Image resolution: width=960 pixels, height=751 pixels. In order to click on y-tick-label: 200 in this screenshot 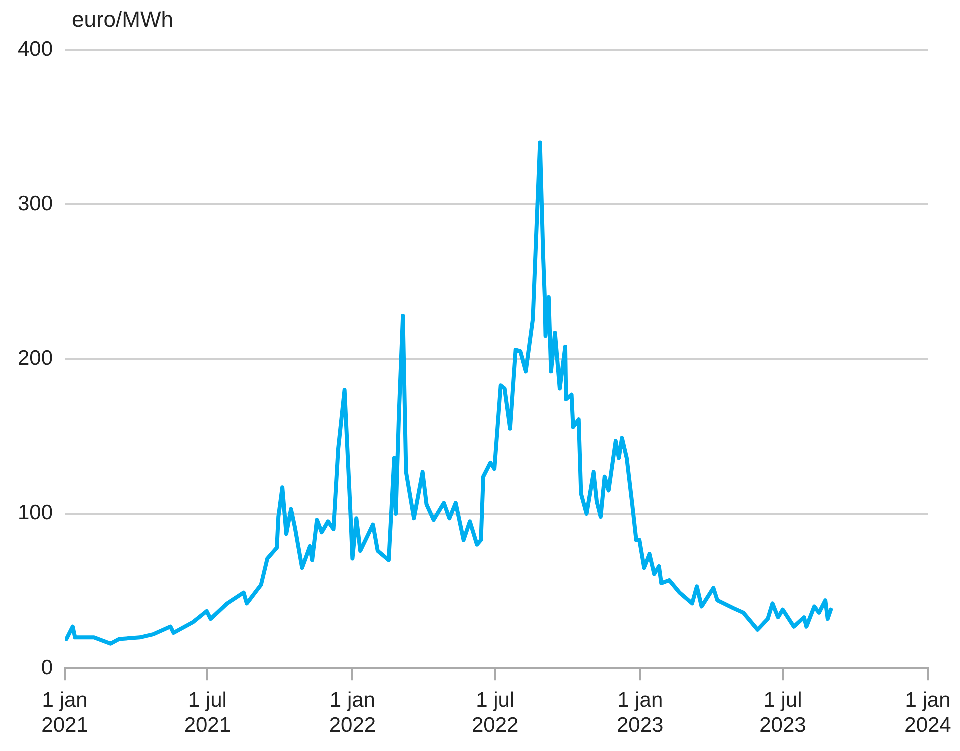, I will do `click(36, 358)`.